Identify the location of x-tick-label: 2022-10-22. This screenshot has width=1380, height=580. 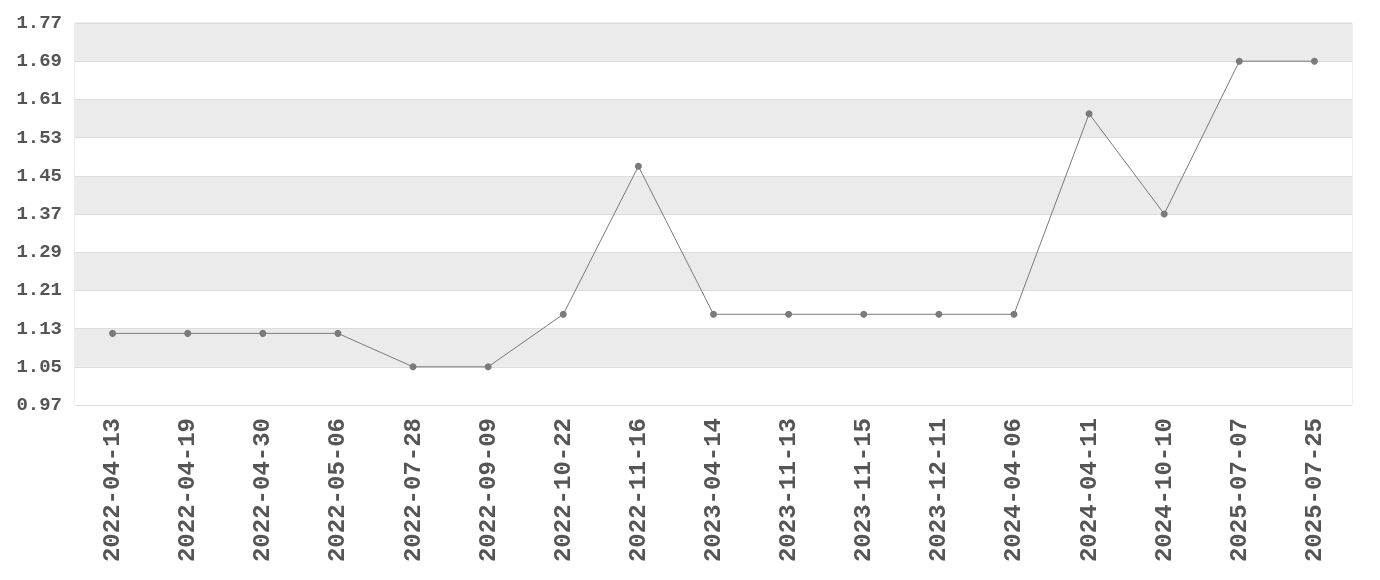
(563, 490).